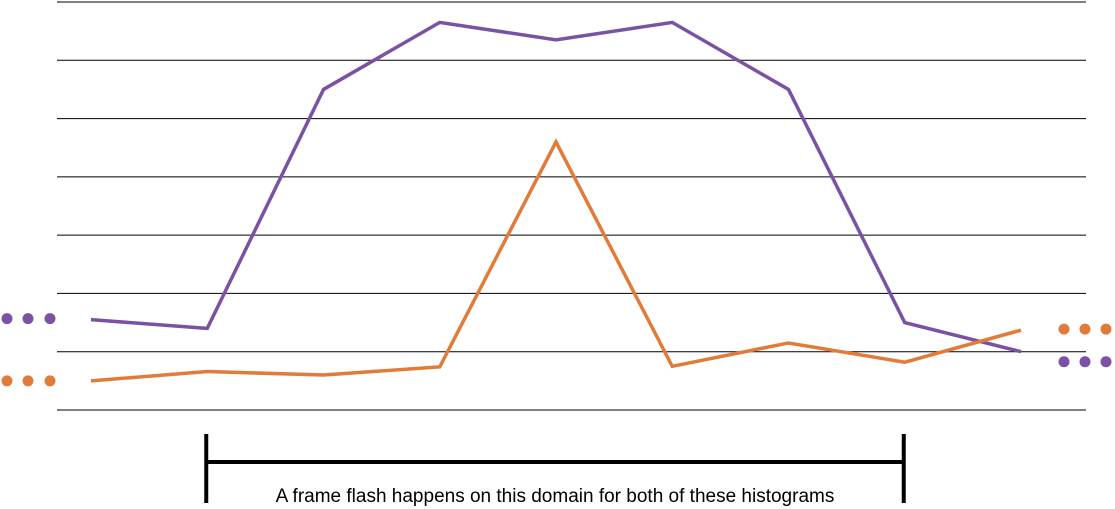 The width and height of the screenshot is (1115, 509). Describe the element at coordinates (555, 468) in the screenshot. I see `domain-bracket` at that location.